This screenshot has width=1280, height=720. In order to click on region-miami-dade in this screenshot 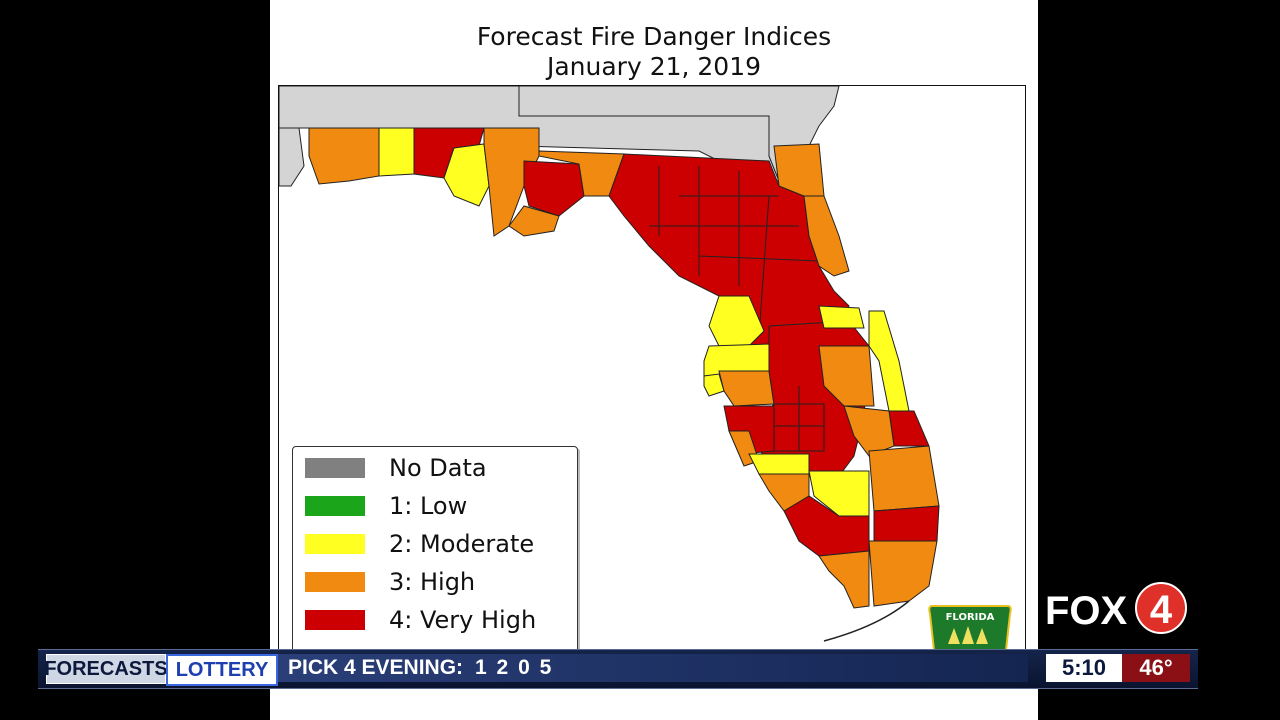, I will do `click(903, 573)`.